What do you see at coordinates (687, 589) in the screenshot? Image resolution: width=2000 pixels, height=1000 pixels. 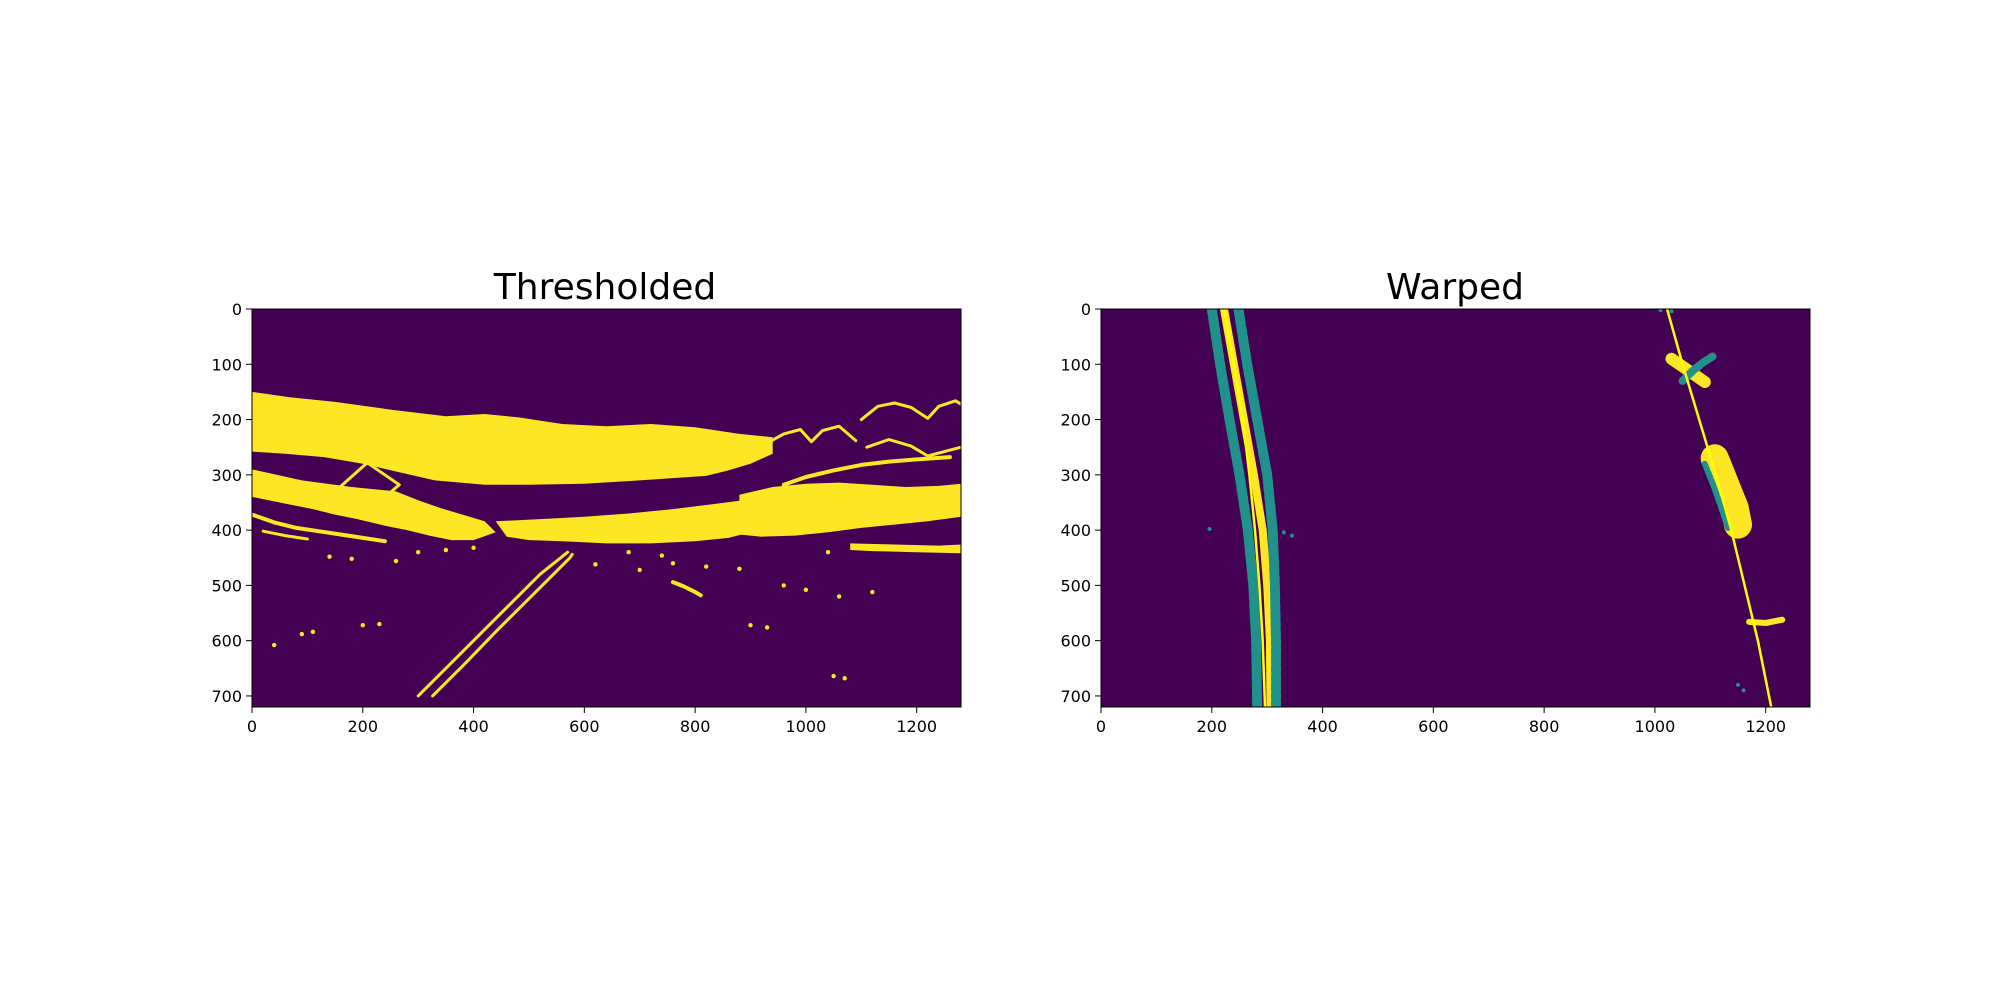 I see `thresholded-road-mark-right` at bounding box center [687, 589].